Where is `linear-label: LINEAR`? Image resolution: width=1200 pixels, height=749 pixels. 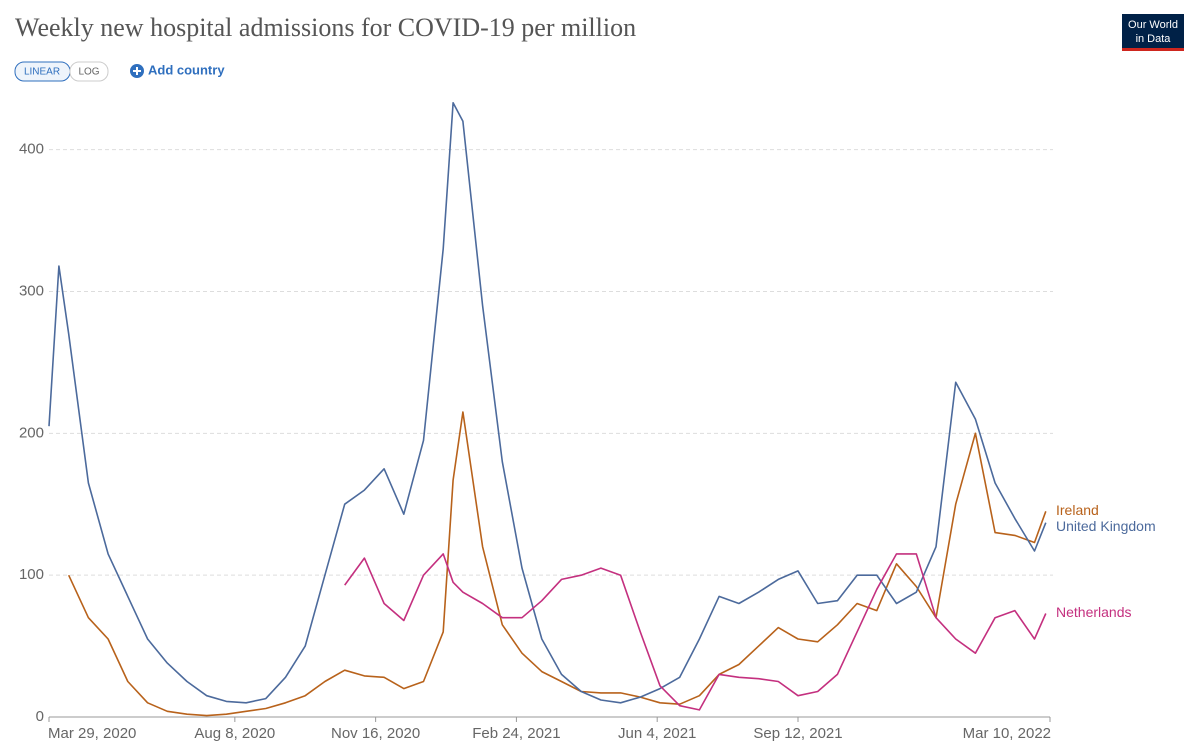 linear-label: LINEAR is located at coordinates (42, 72).